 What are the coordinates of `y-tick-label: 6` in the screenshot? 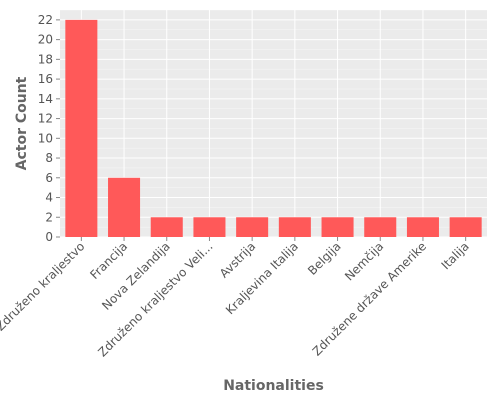 It's located at (49, 178).